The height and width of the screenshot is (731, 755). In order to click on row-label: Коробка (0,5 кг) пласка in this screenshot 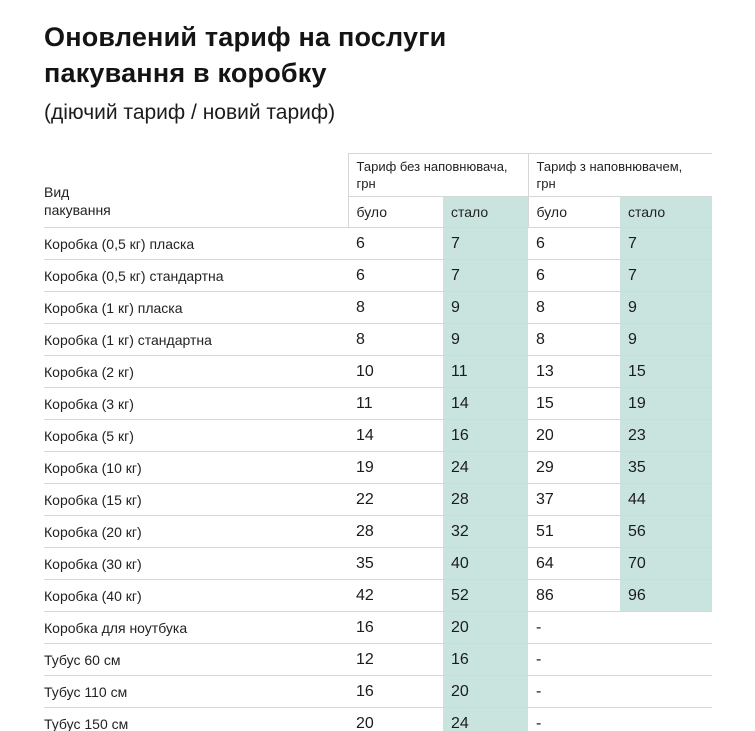, I will do `click(196, 244)`.